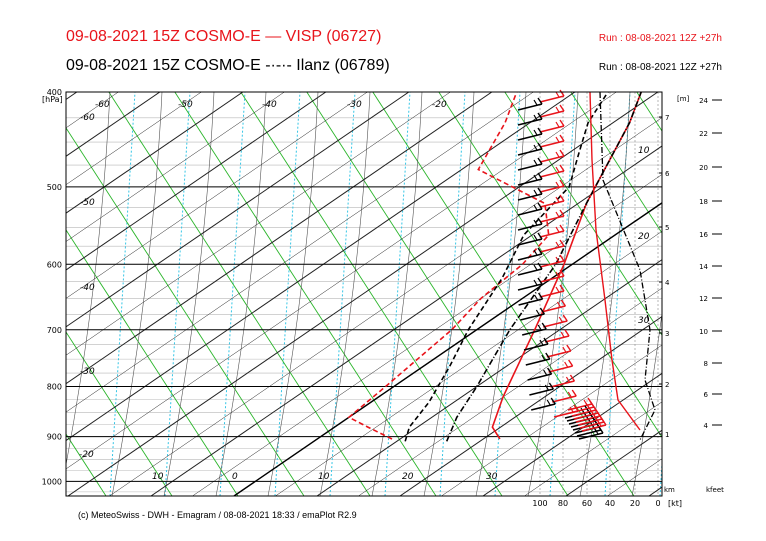 The width and height of the screenshot is (766, 541). I want to click on height-kfeet-tick-label: 20, so click(703, 168).